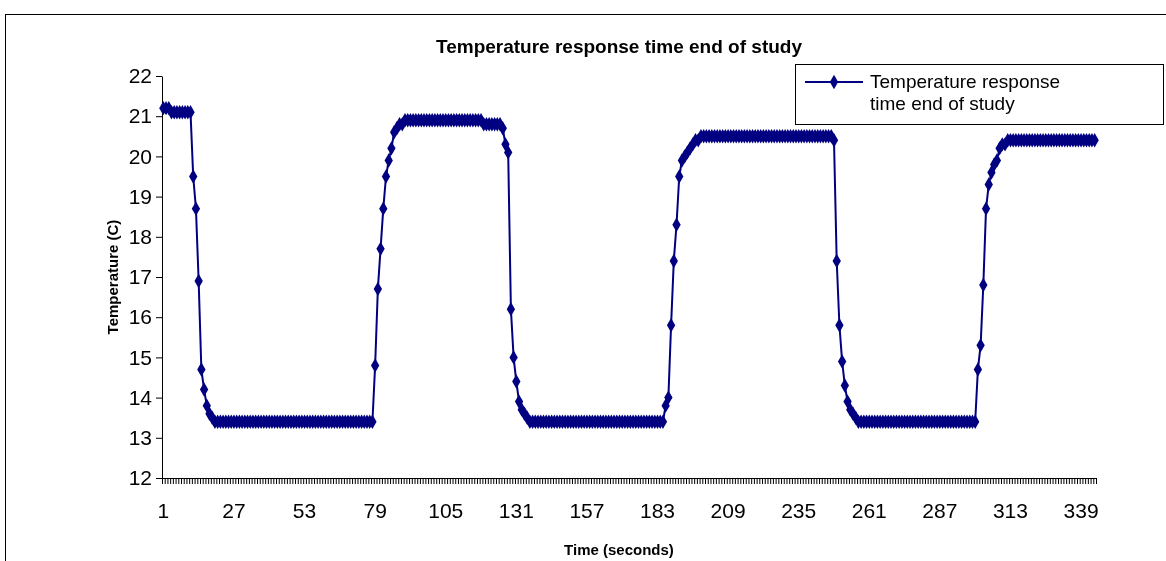  Describe the element at coordinates (140, 277) in the screenshot. I see `y-tick-label: 17` at that location.